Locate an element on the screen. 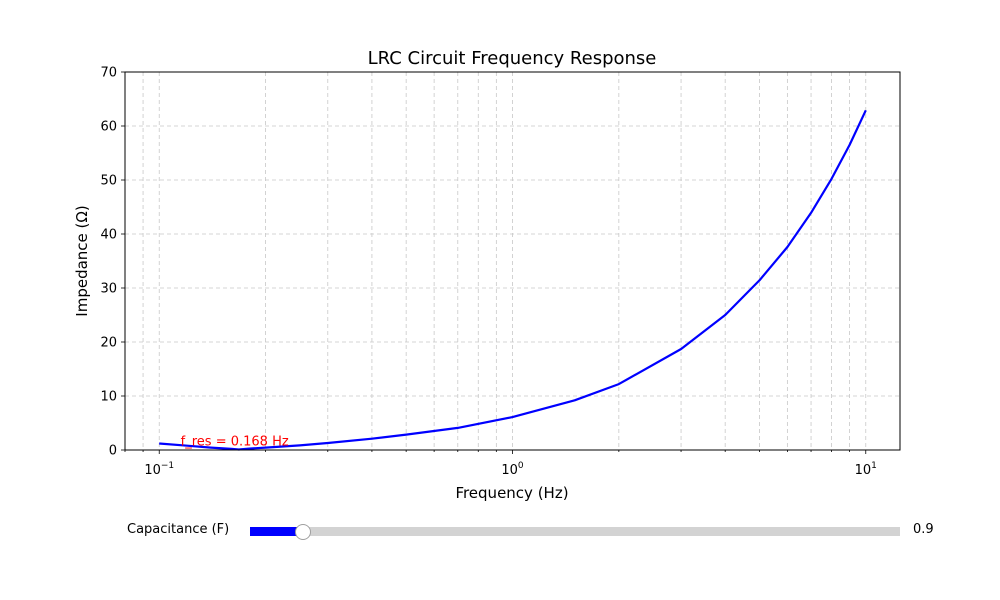 Image resolution: width=1000 pixels, height=600 pixels. capacitance-slider-fill is located at coordinates (277, 531).